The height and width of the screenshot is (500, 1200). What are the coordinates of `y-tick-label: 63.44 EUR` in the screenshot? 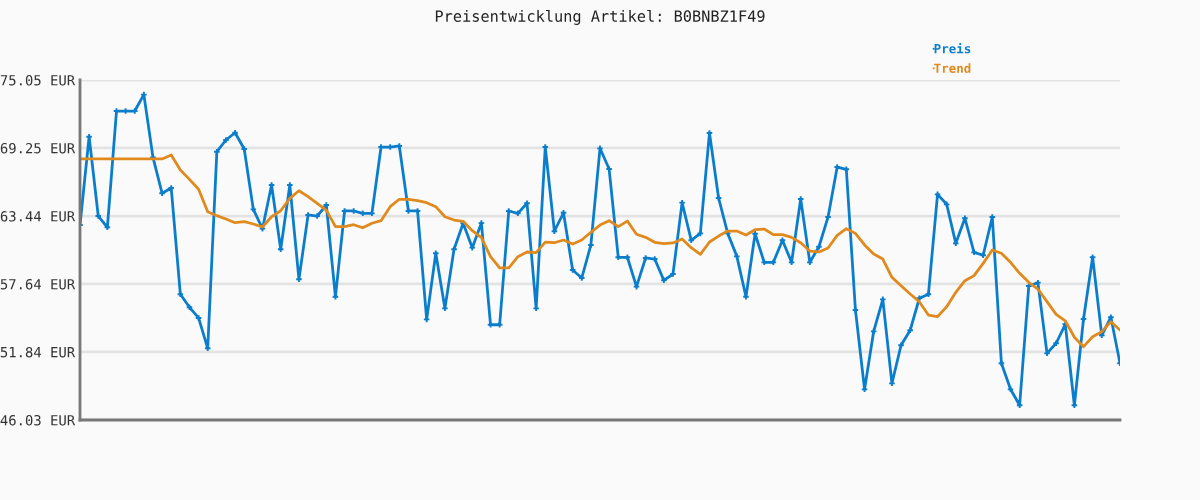 It's located at (38, 216).